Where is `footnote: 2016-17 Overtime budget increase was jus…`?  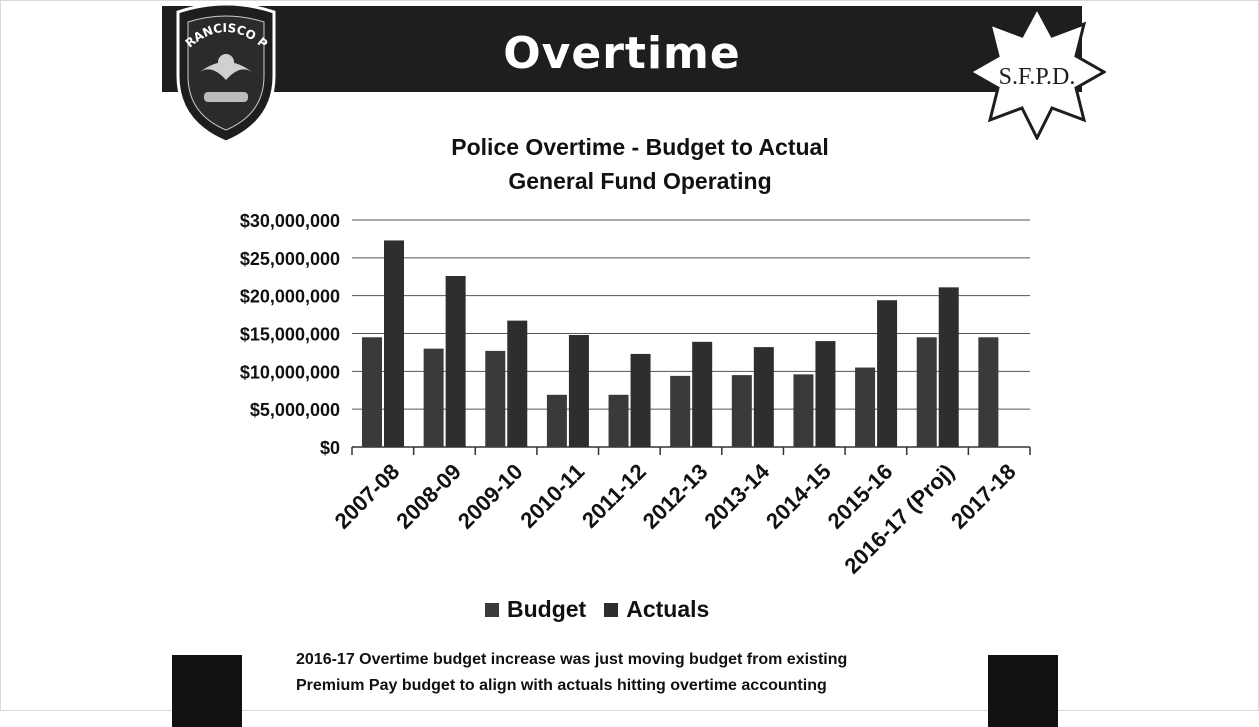
footnote: 2016-17 Overtime budget increase was jus… is located at coordinates (641, 673).